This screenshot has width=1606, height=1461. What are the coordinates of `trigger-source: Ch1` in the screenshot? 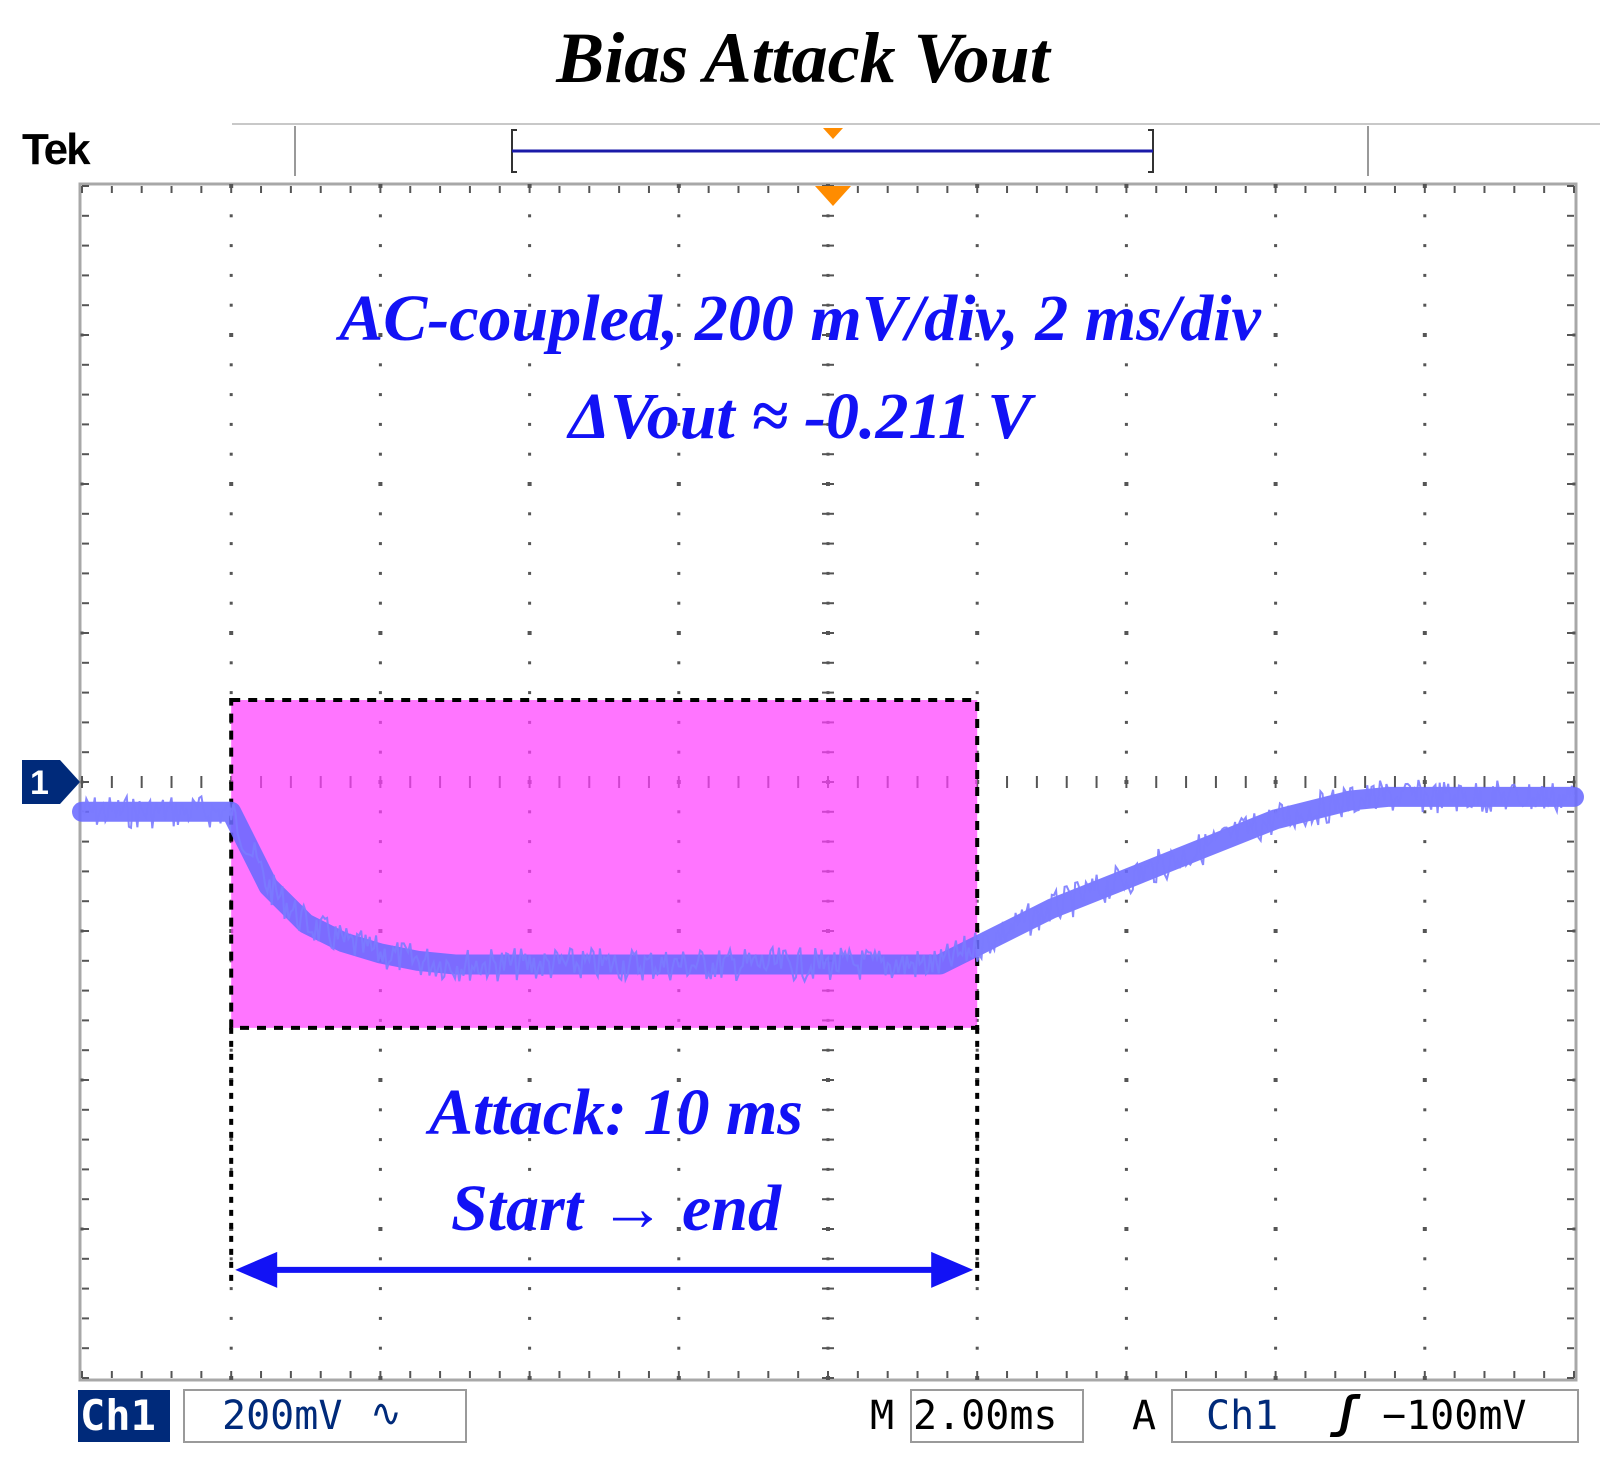 It's located at (1242, 1416).